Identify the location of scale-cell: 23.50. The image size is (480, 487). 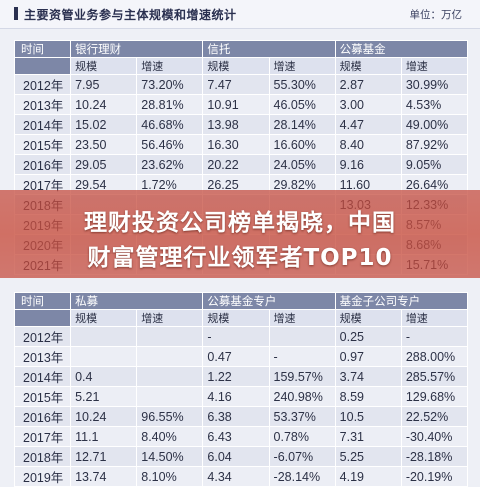
(104, 144).